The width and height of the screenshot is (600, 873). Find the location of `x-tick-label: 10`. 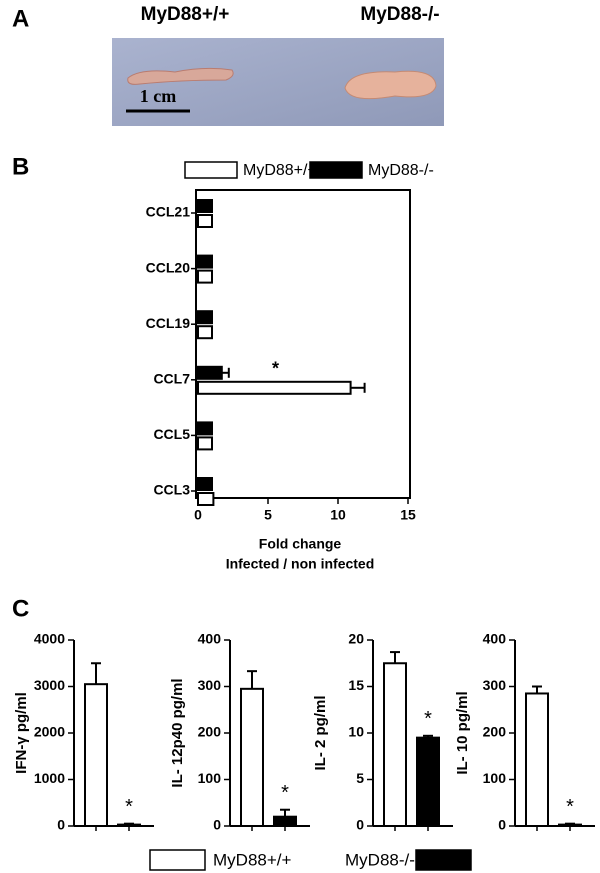

x-tick-label: 10 is located at coordinates (338, 515).